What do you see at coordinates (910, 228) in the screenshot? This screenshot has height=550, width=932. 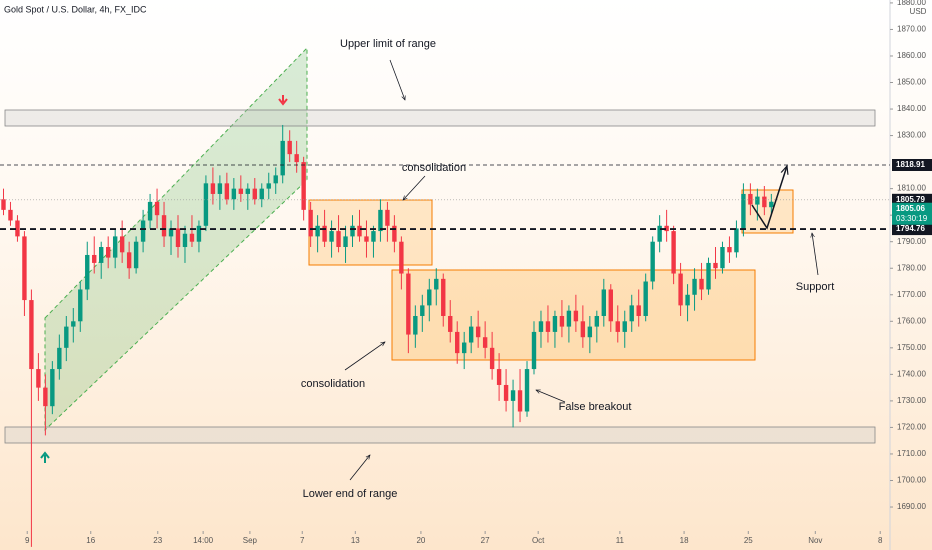 I see `price-label: 1794.76` at bounding box center [910, 228].